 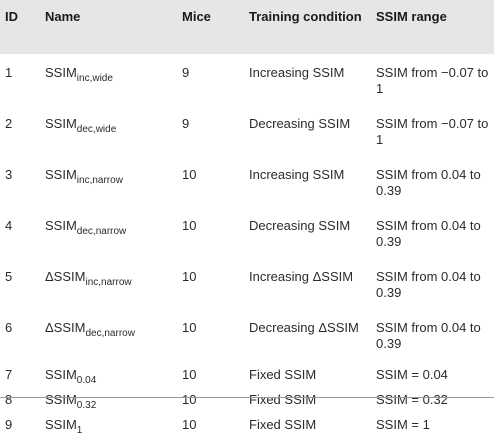 I want to click on header-mice: Mice, so click(x=196, y=16).